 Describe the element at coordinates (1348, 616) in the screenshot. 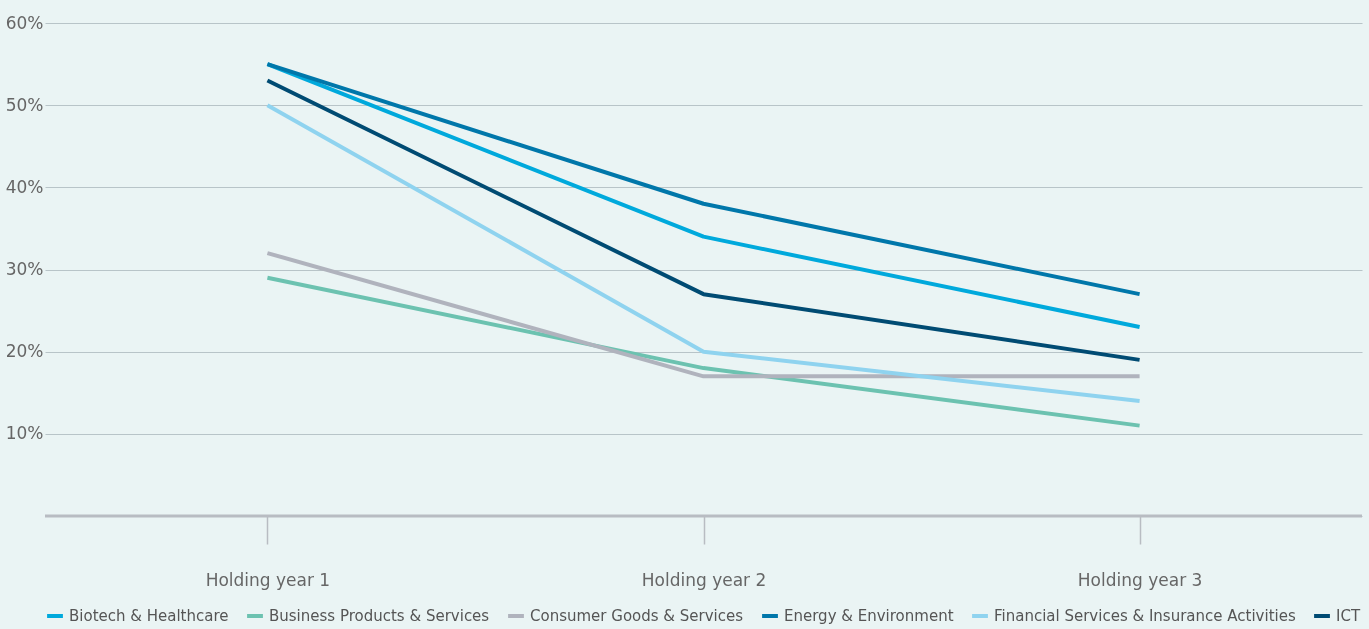

I see `legend-label: ICT` at that location.